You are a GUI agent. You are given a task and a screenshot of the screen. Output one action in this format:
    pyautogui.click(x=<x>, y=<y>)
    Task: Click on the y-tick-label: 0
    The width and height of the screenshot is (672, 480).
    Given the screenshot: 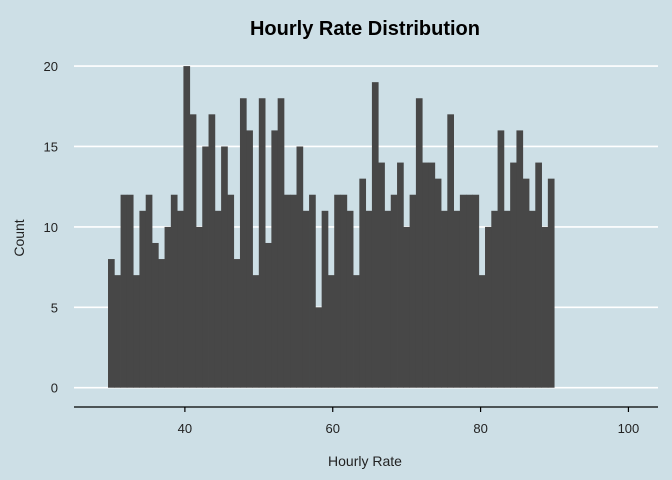 What is the action you would take?
    pyautogui.click(x=54, y=388)
    